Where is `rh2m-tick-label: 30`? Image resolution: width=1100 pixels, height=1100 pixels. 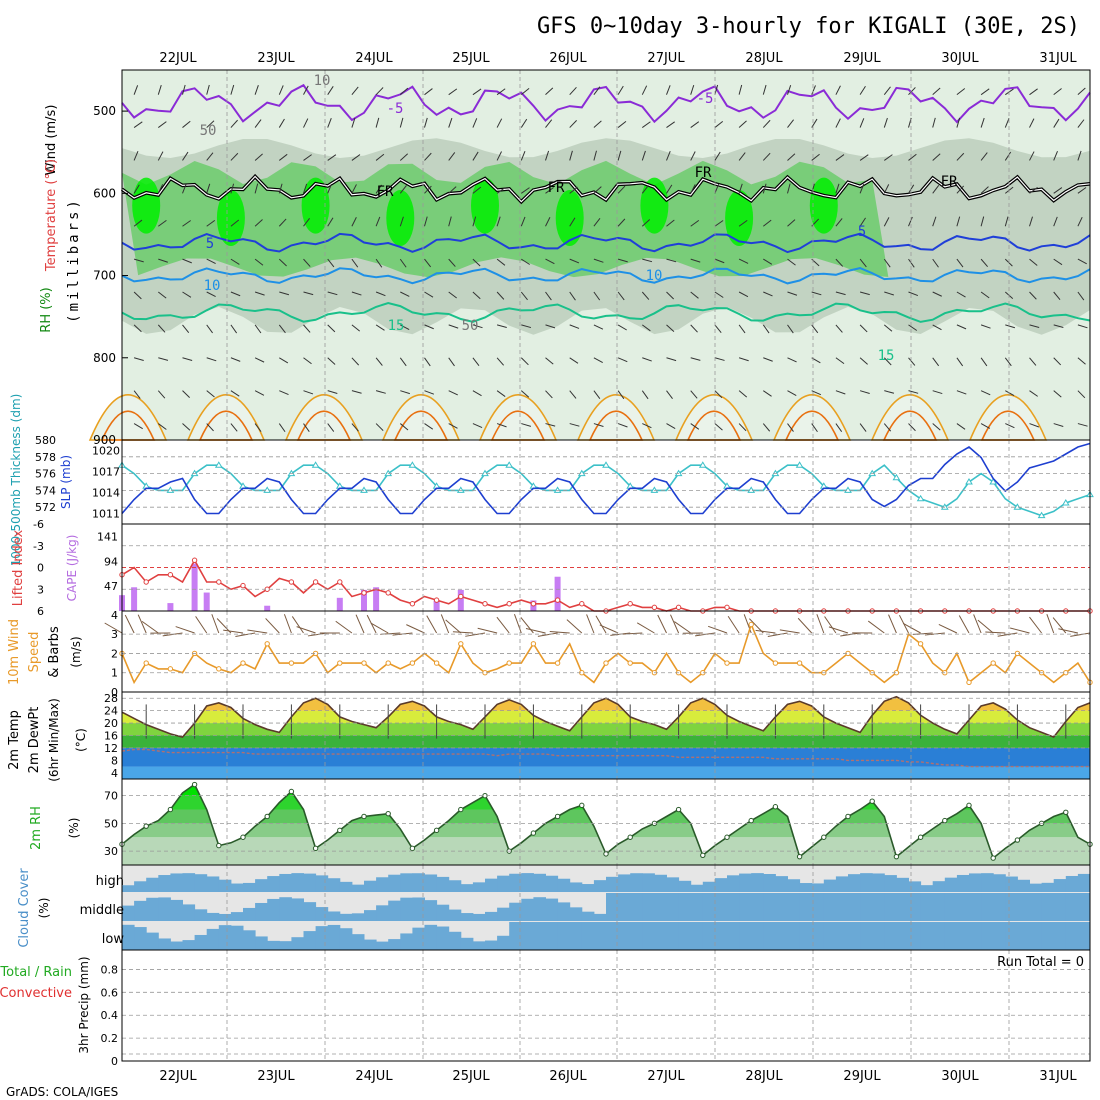 rh2m-tick-label: 30 is located at coordinates (111, 851).